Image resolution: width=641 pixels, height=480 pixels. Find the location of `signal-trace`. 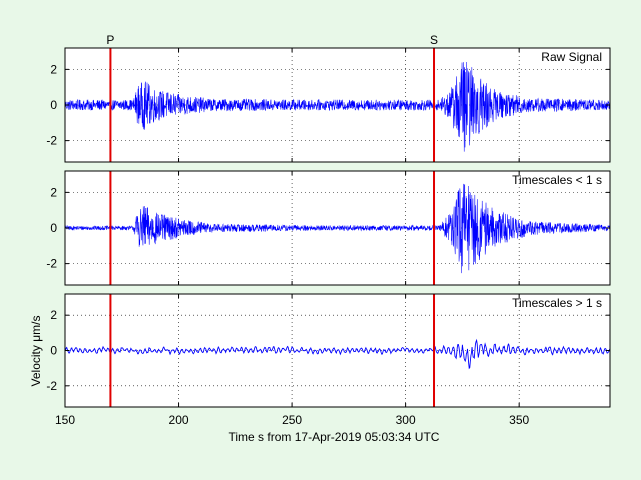

signal-trace is located at coordinates (337, 354).